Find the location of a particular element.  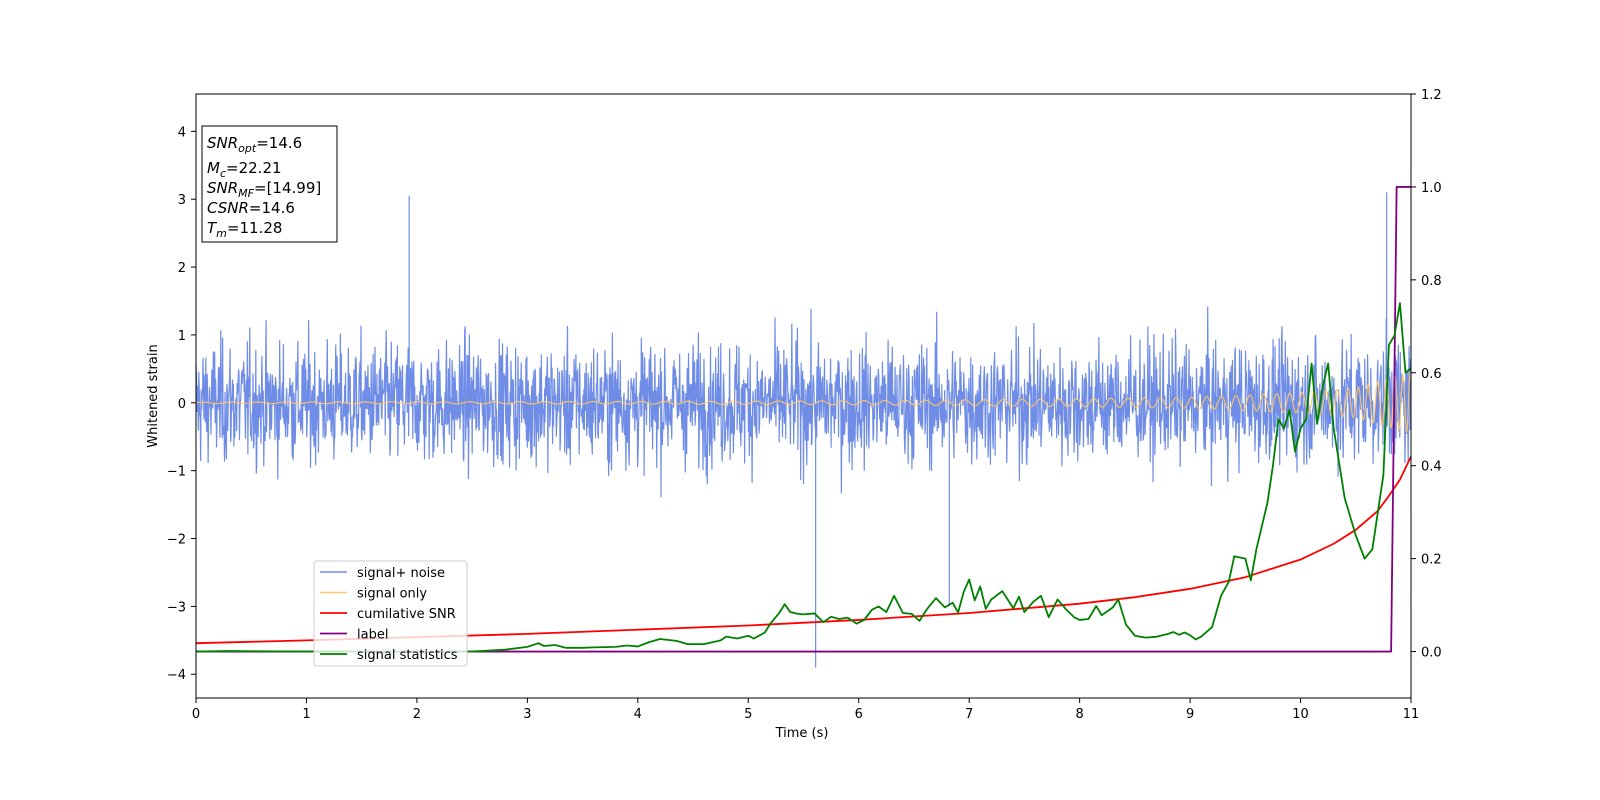

y-axis-right: 0.0 0.2 0.4 0.6 0.8 1.0 1.2 is located at coordinates (1426, 374).